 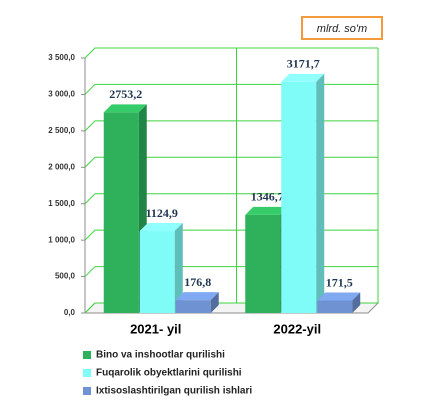 What do you see at coordinates (61, 203) in the screenshot?
I see `y-tick-label: 1 500,0` at bounding box center [61, 203].